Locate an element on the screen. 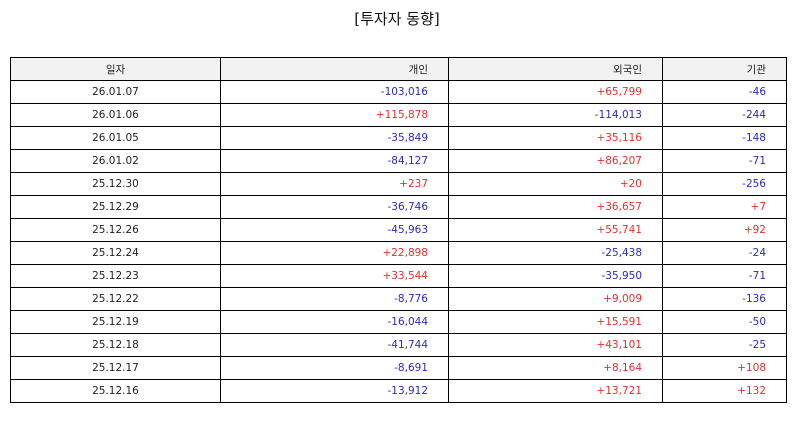 The image size is (794, 425). table-row: 26.01.05 -35,849 +35,116 -148 is located at coordinates (398, 138).